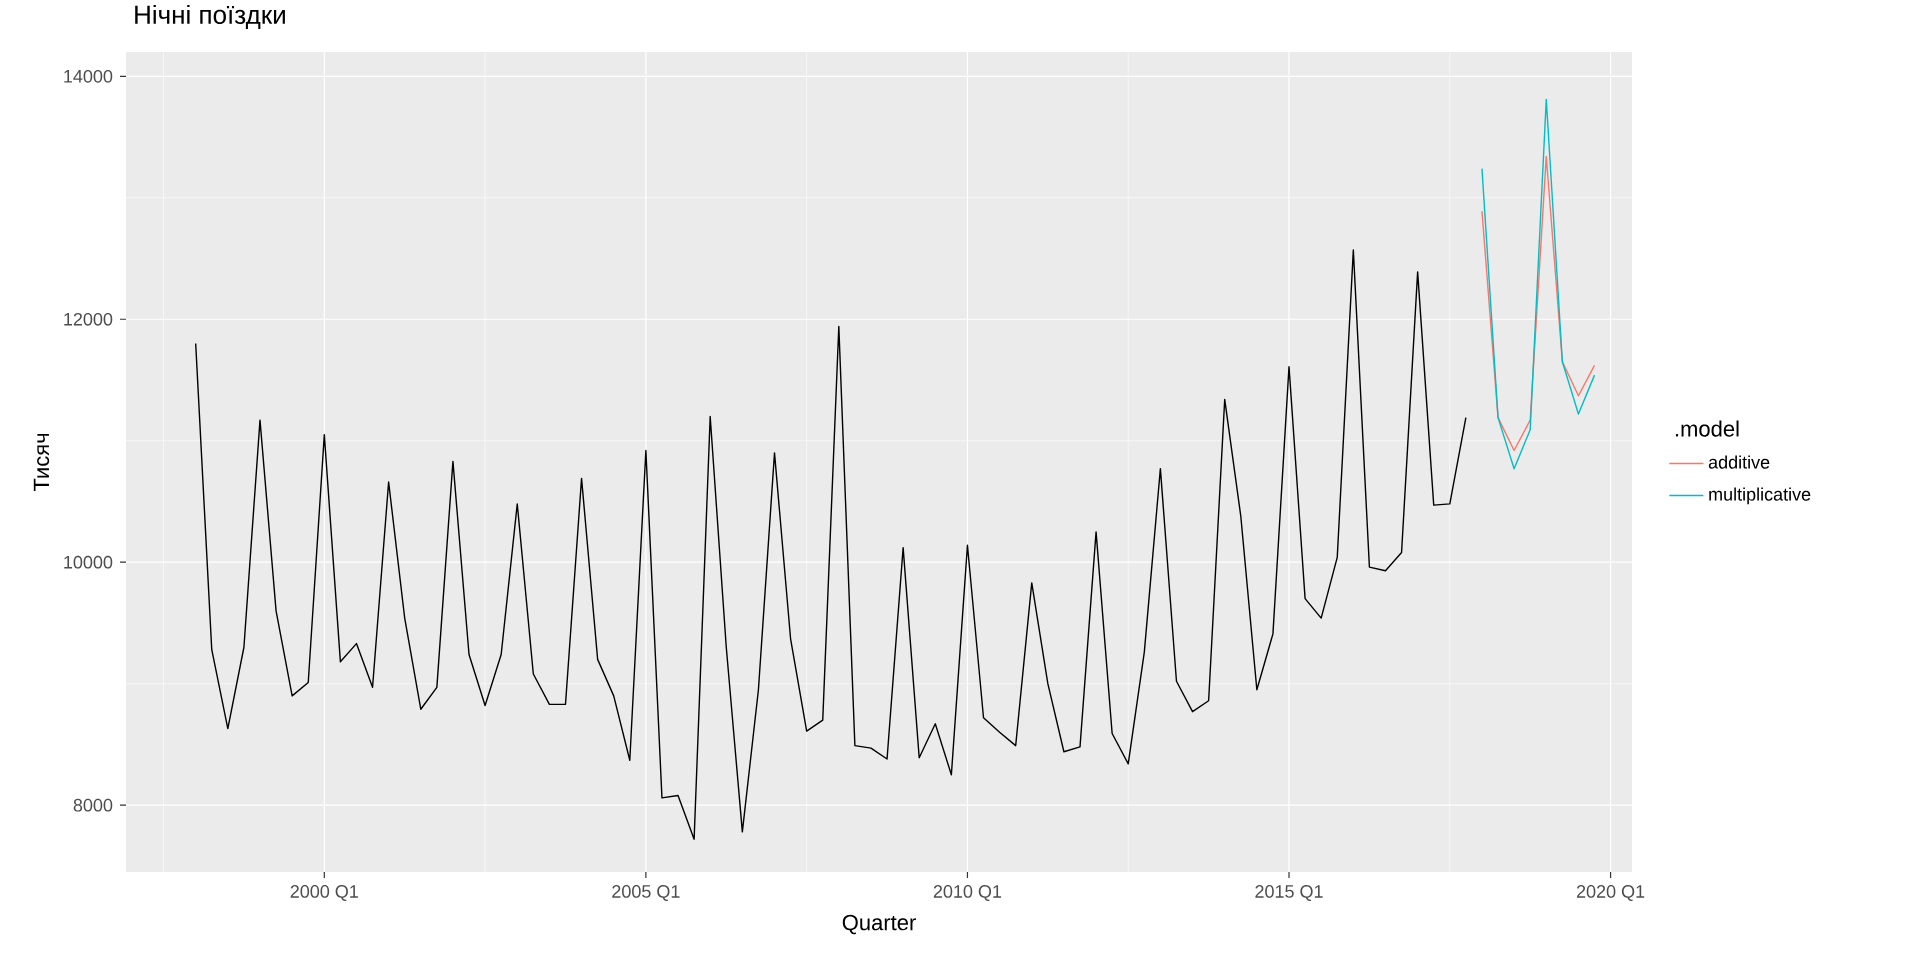 This screenshot has width=1920, height=960. I want to click on y-tick-label: 14000, so click(88, 76).